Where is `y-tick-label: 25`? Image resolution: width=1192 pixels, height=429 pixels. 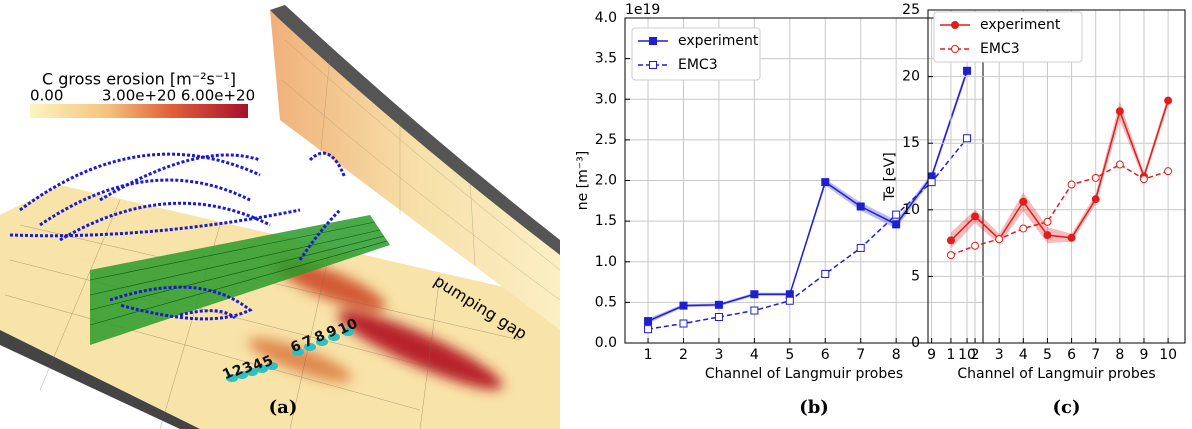
y-tick-label: 25 is located at coordinates (911, 10).